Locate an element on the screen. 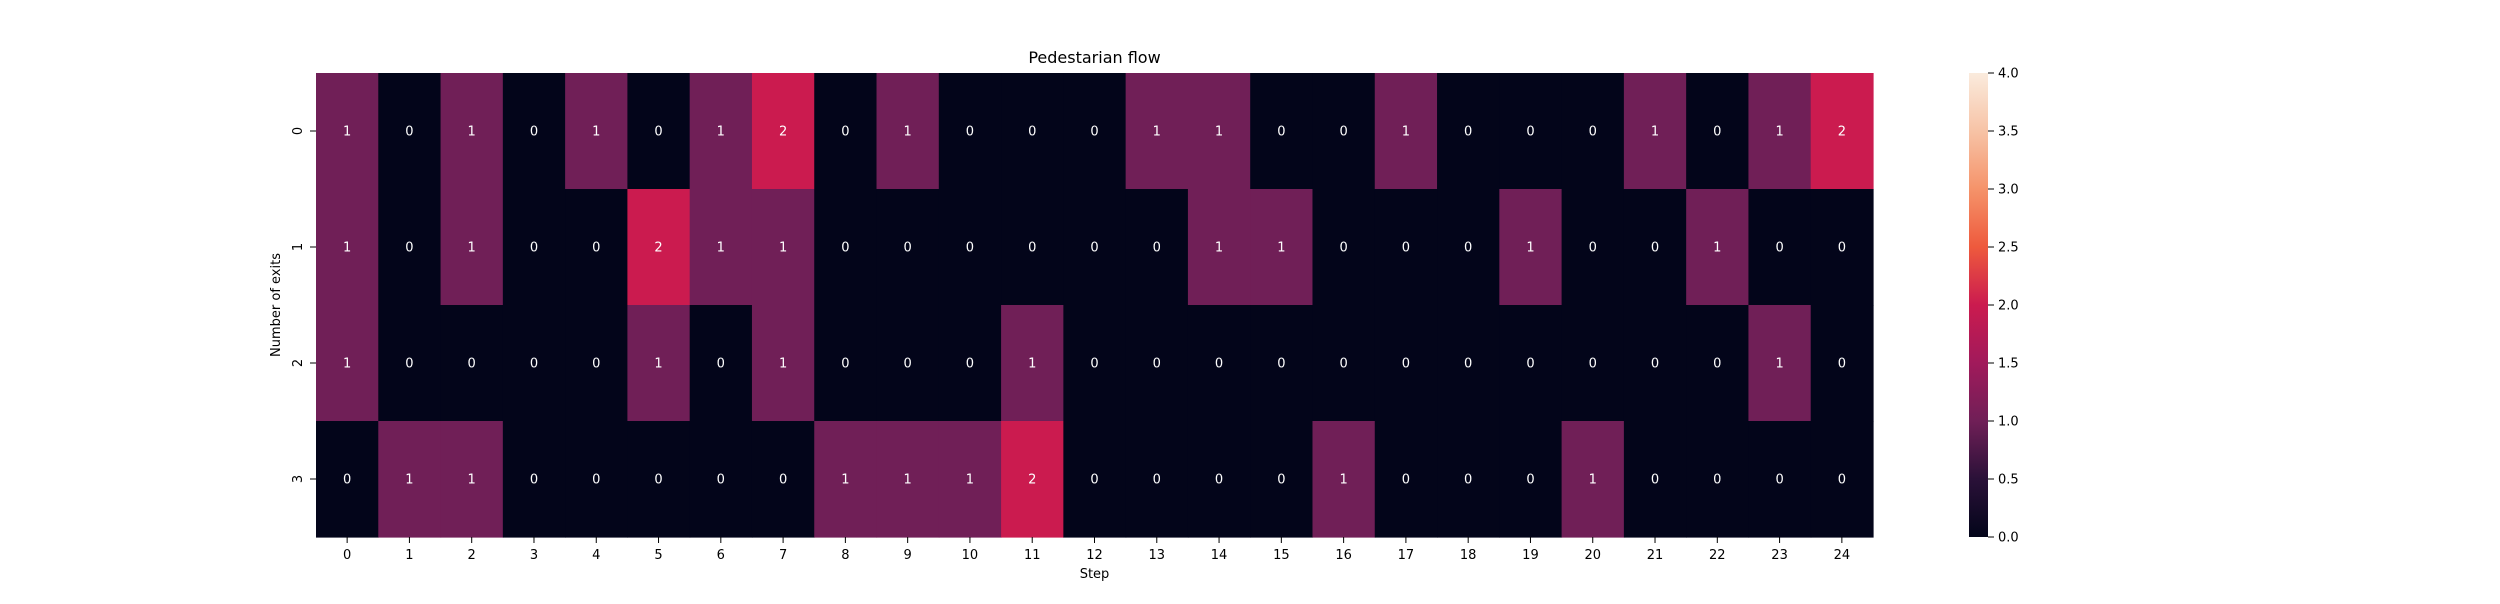 The width and height of the screenshot is (2500, 604). colorbar-axis: 0.0 0.5 1.0 1.5 2.0 2.5 3.0 3.5 4.0 is located at coordinates (2003, 306).